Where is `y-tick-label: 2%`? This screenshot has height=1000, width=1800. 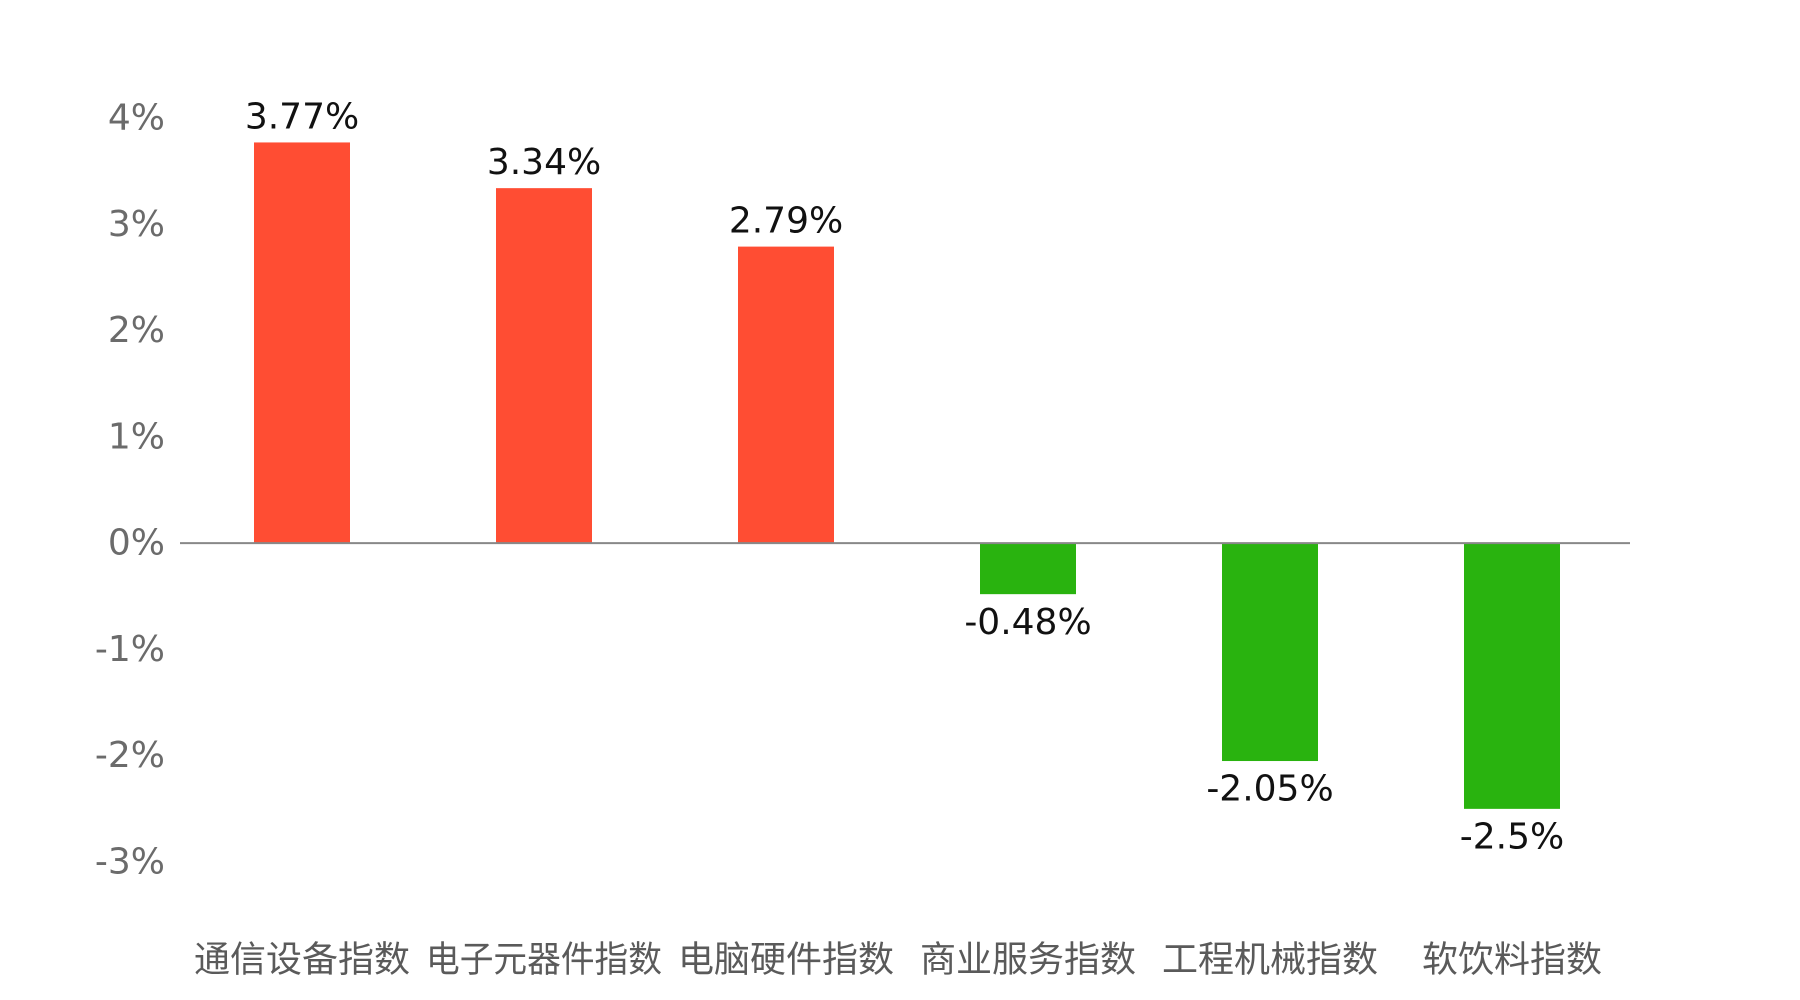
y-tick-label: 2% is located at coordinates (136, 330).